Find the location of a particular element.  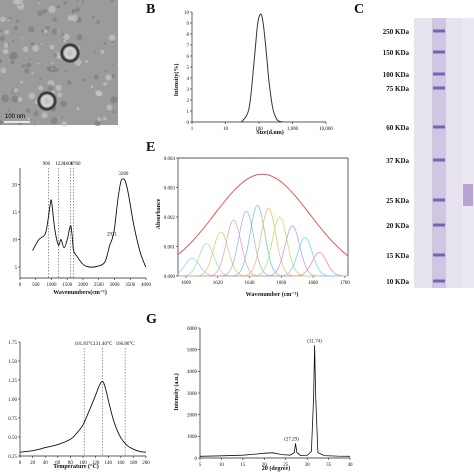

panel-g-x-tick-label: 20 is located at coordinates (265, 465).